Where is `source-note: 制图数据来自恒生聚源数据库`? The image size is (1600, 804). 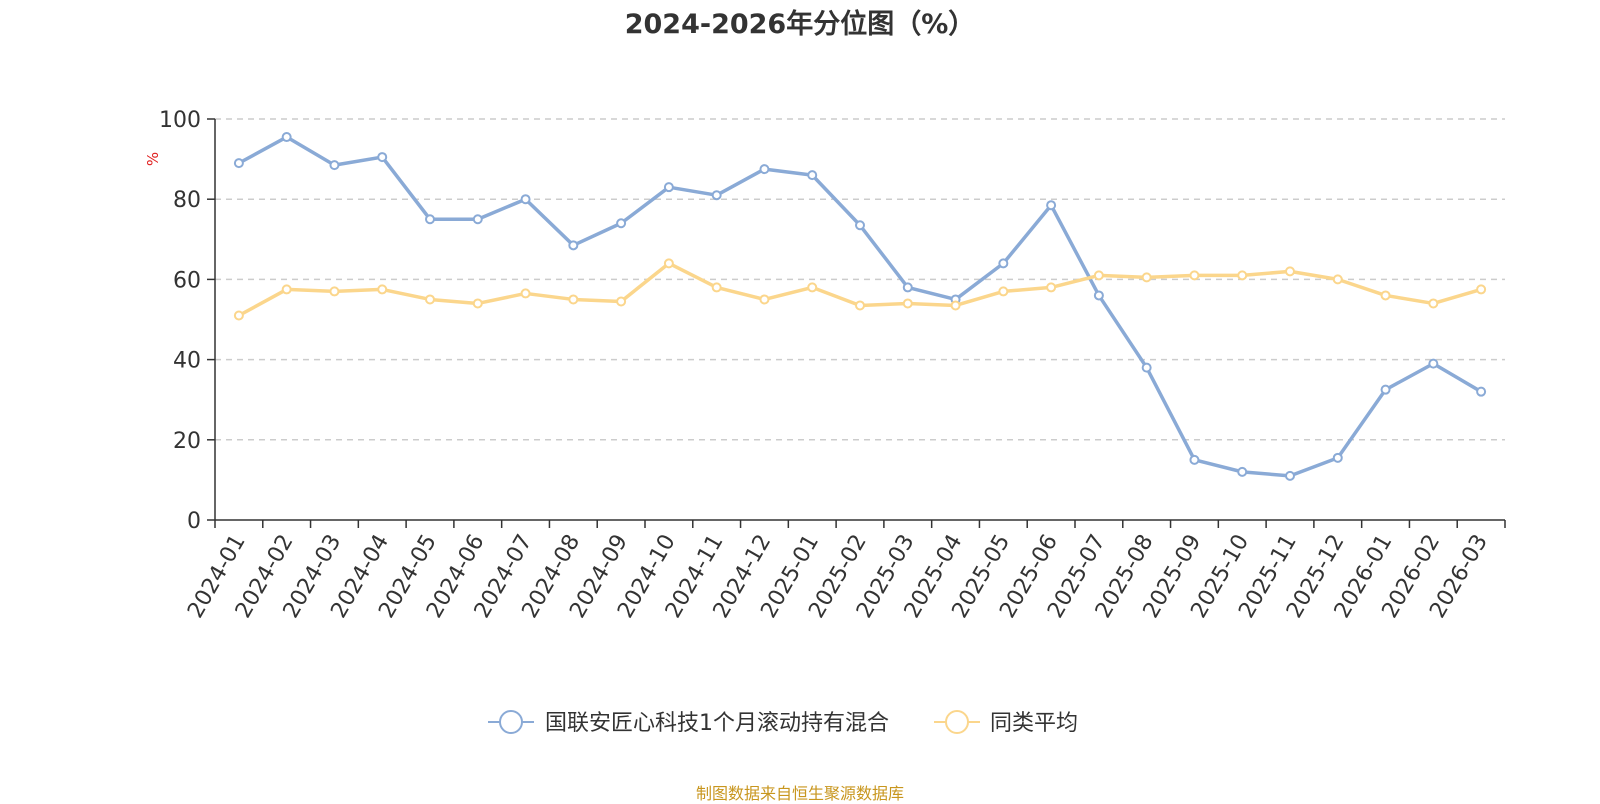
source-note: 制图数据来自恒生聚源数据库 is located at coordinates (799, 793).